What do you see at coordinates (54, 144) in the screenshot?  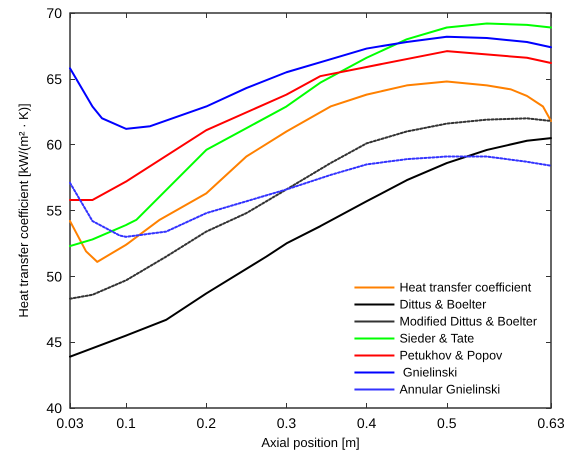 I see `y-tick-label: 60` at bounding box center [54, 144].